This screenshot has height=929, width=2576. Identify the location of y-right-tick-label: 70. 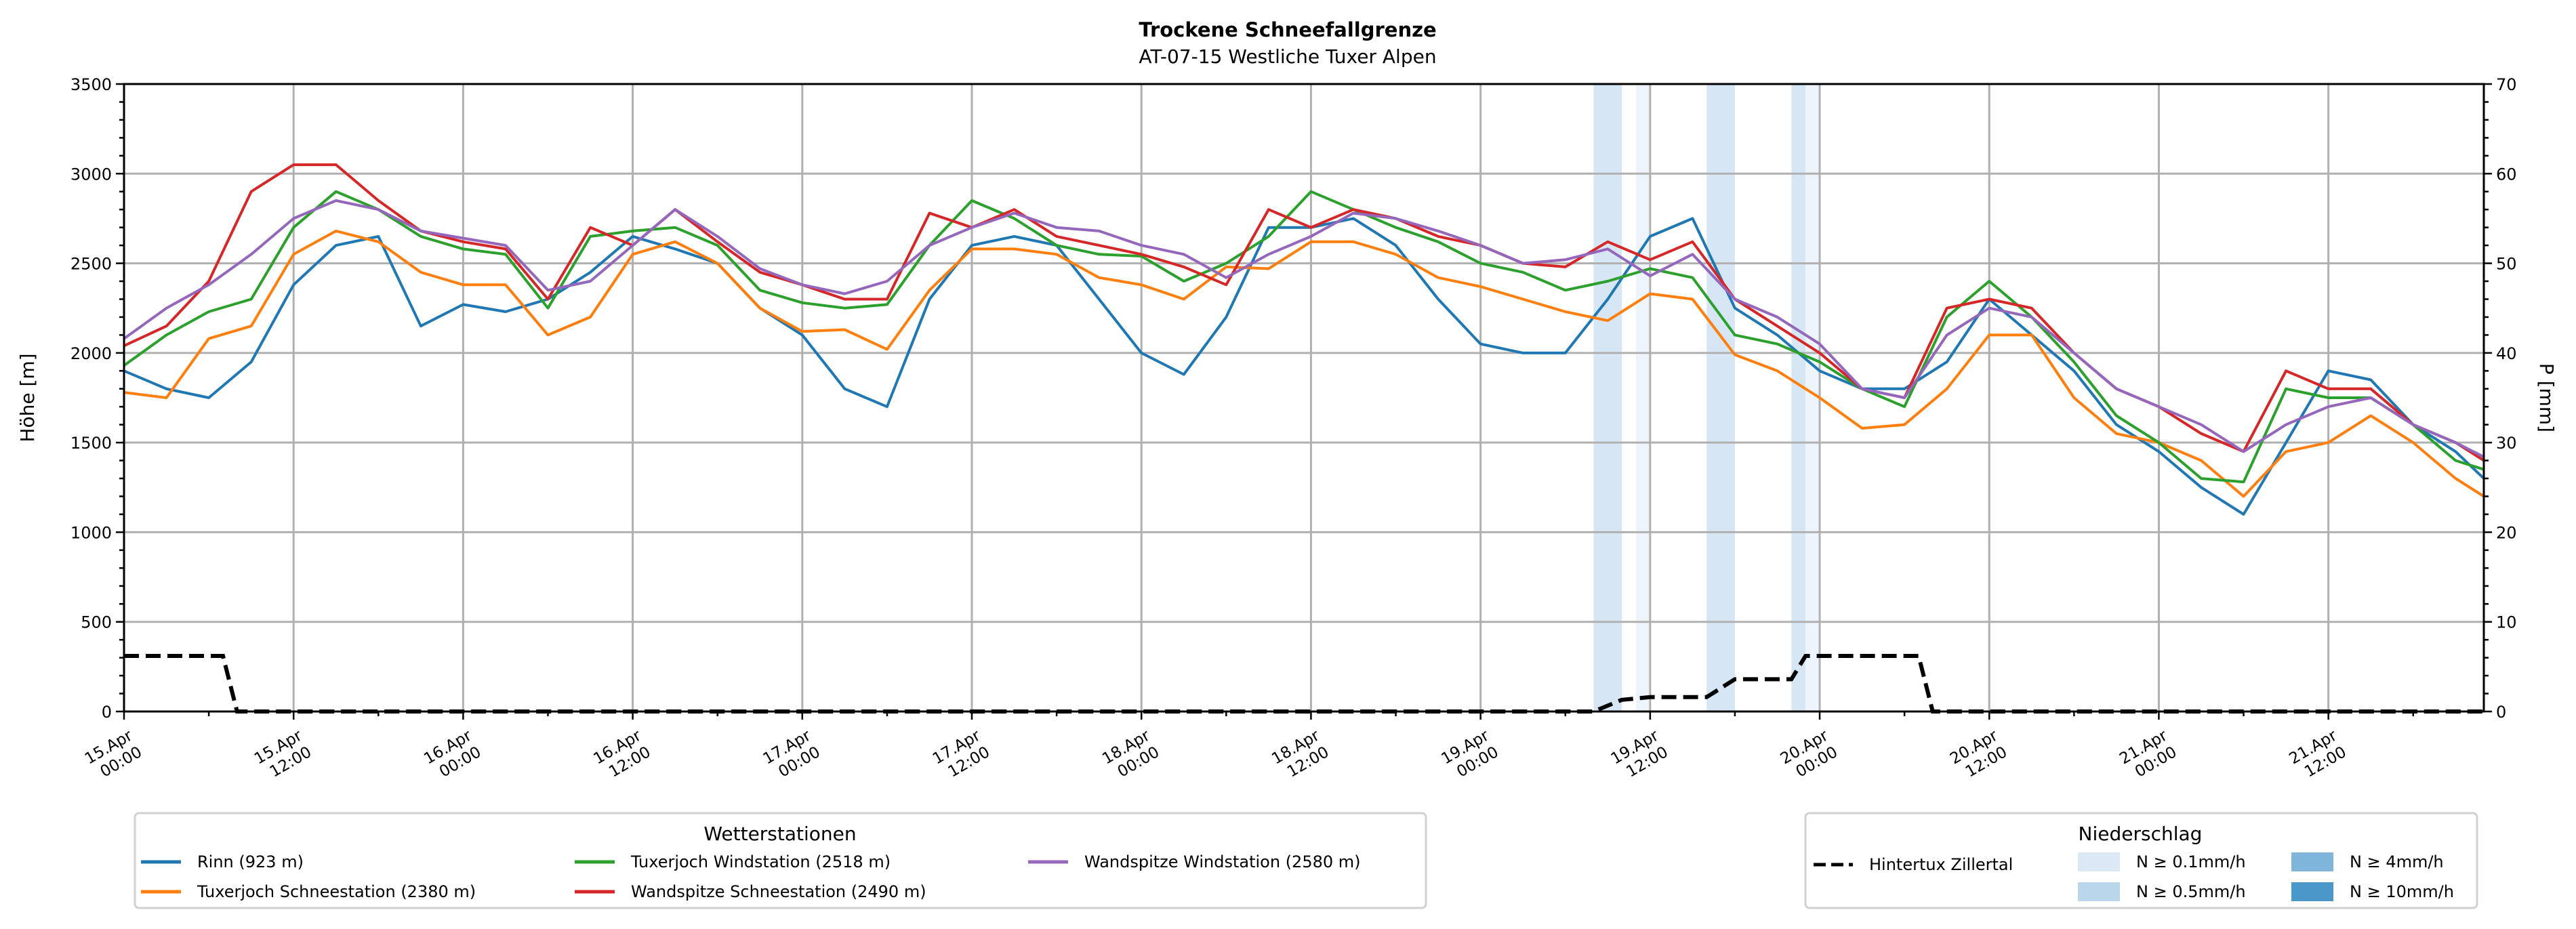
(2506, 84).